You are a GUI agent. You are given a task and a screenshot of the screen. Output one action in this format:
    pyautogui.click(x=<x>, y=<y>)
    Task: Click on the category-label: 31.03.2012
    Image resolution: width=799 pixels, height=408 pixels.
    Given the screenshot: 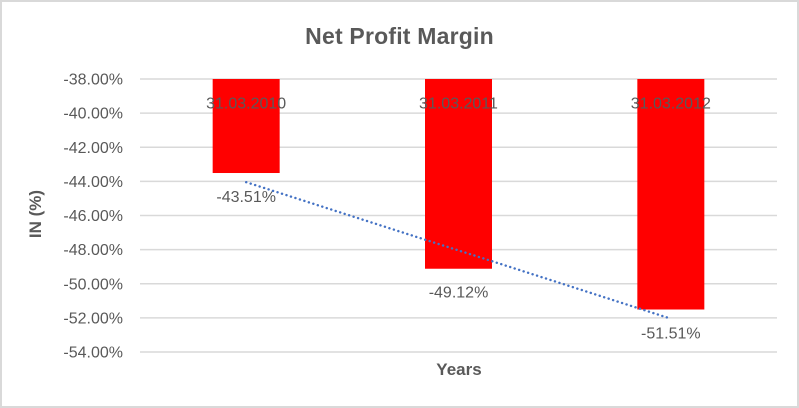 What is the action you would take?
    pyautogui.click(x=671, y=104)
    